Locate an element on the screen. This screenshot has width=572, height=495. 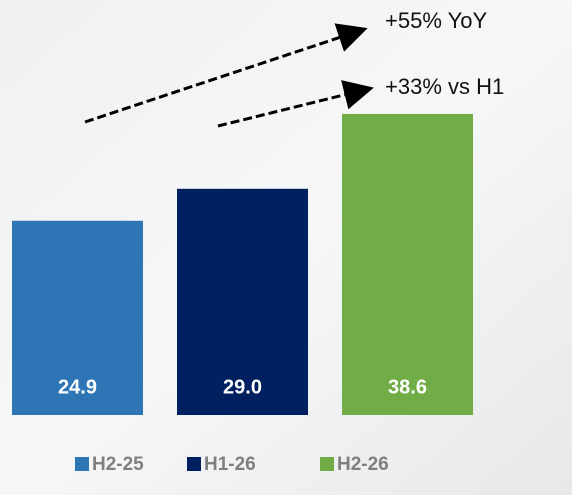
annotation: +33% vs H1 is located at coordinates (444, 86).